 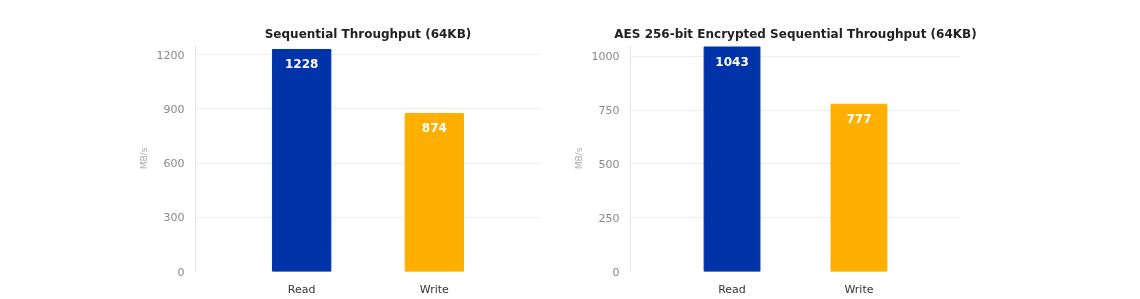 What do you see at coordinates (859, 119) in the screenshot?
I see `data-label: 777` at bounding box center [859, 119].